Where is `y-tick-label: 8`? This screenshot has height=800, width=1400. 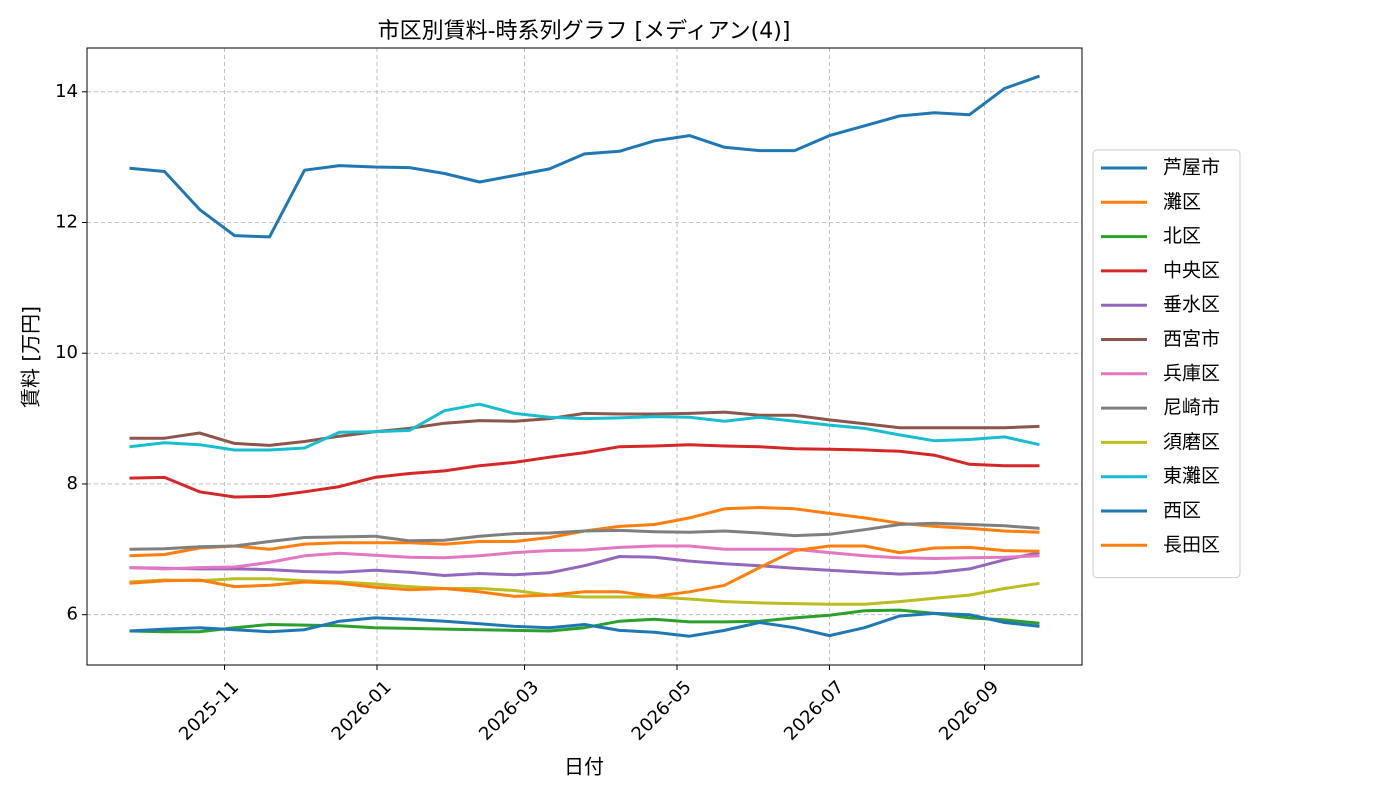 y-tick-label: 8 is located at coordinates (72, 483).